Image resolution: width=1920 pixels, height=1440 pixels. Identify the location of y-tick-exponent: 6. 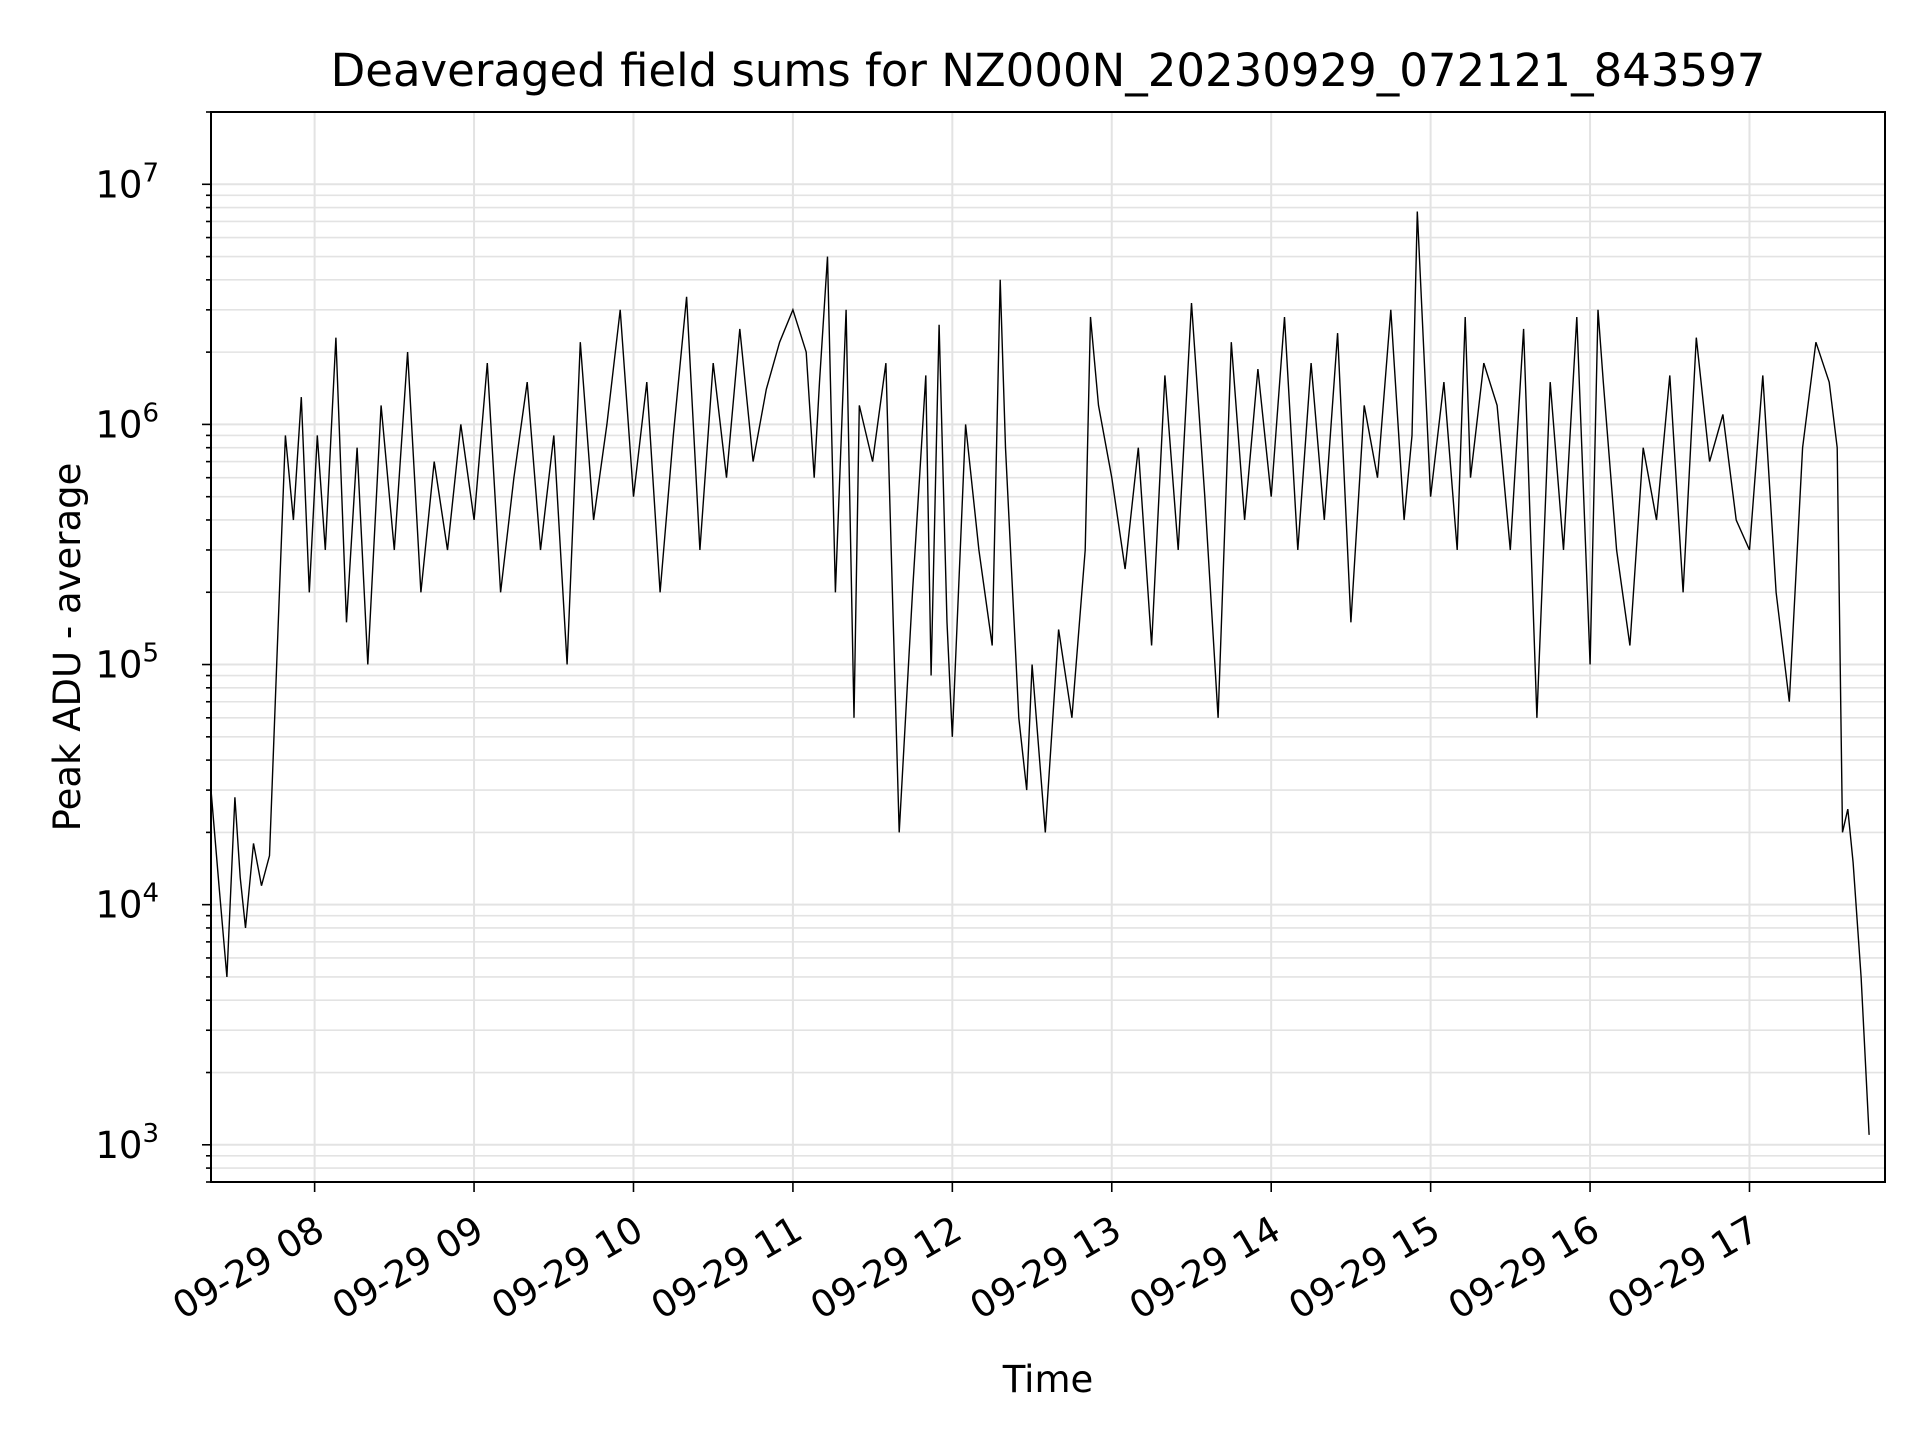
(150, 413).